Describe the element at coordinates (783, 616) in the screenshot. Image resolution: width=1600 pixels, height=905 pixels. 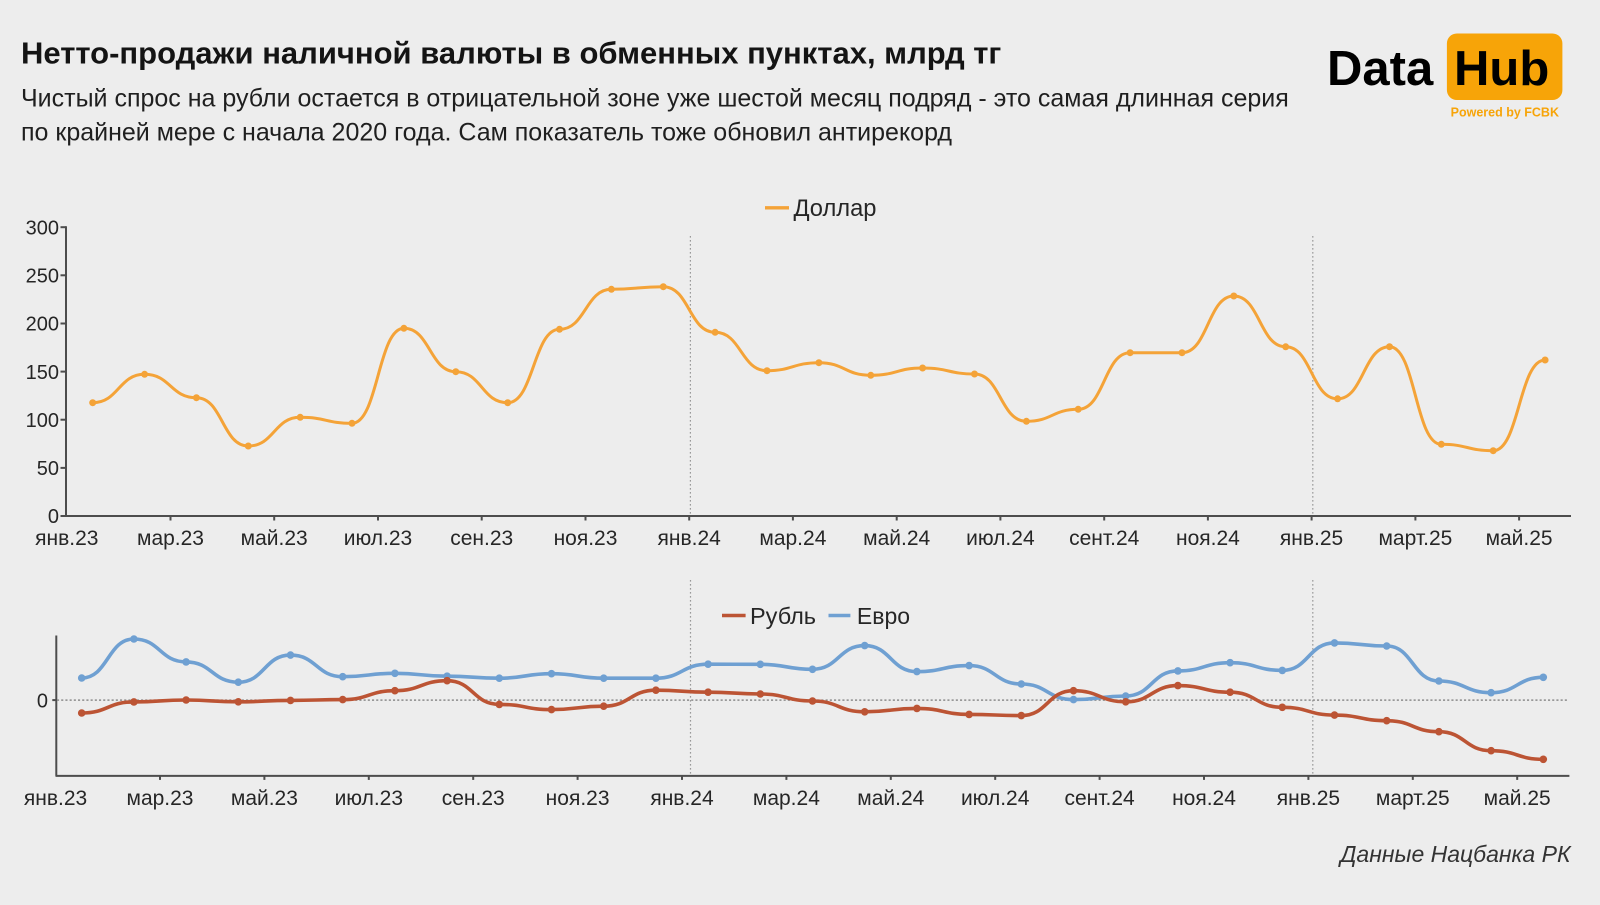
I see `svg-text: Рубль` at that location.